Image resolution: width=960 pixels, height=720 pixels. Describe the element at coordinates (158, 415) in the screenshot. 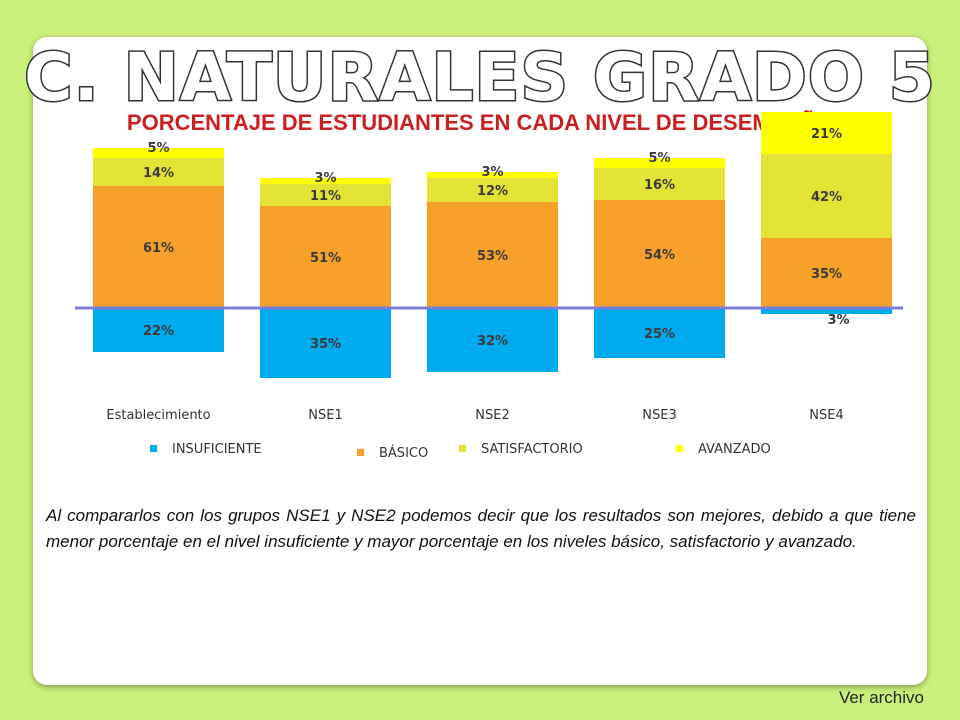

I see `category-label: Establecimiento` at that location.